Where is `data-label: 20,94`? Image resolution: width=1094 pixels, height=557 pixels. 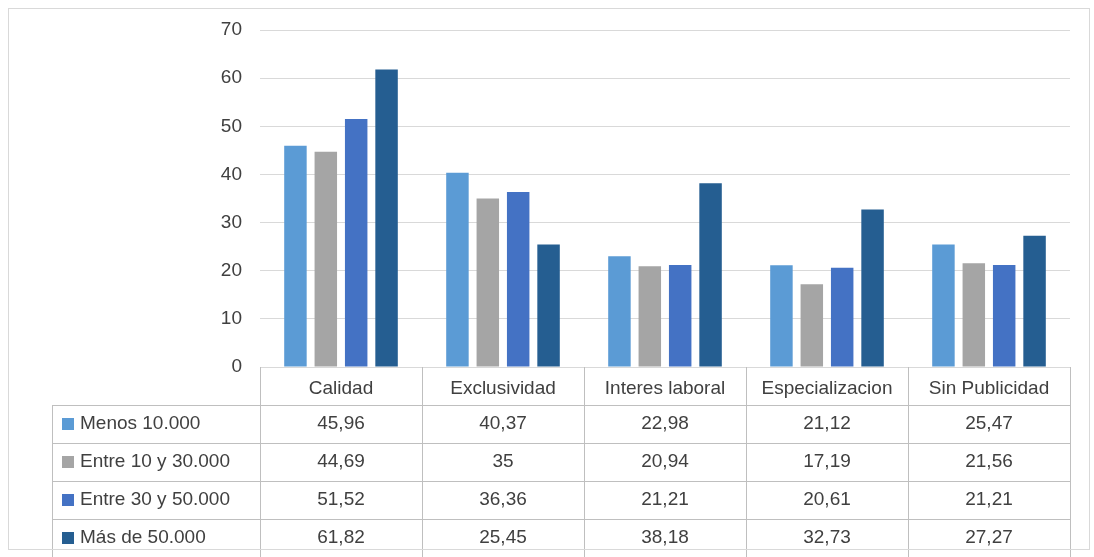 data-label: 20,94 is located at coordinates (665, 461).